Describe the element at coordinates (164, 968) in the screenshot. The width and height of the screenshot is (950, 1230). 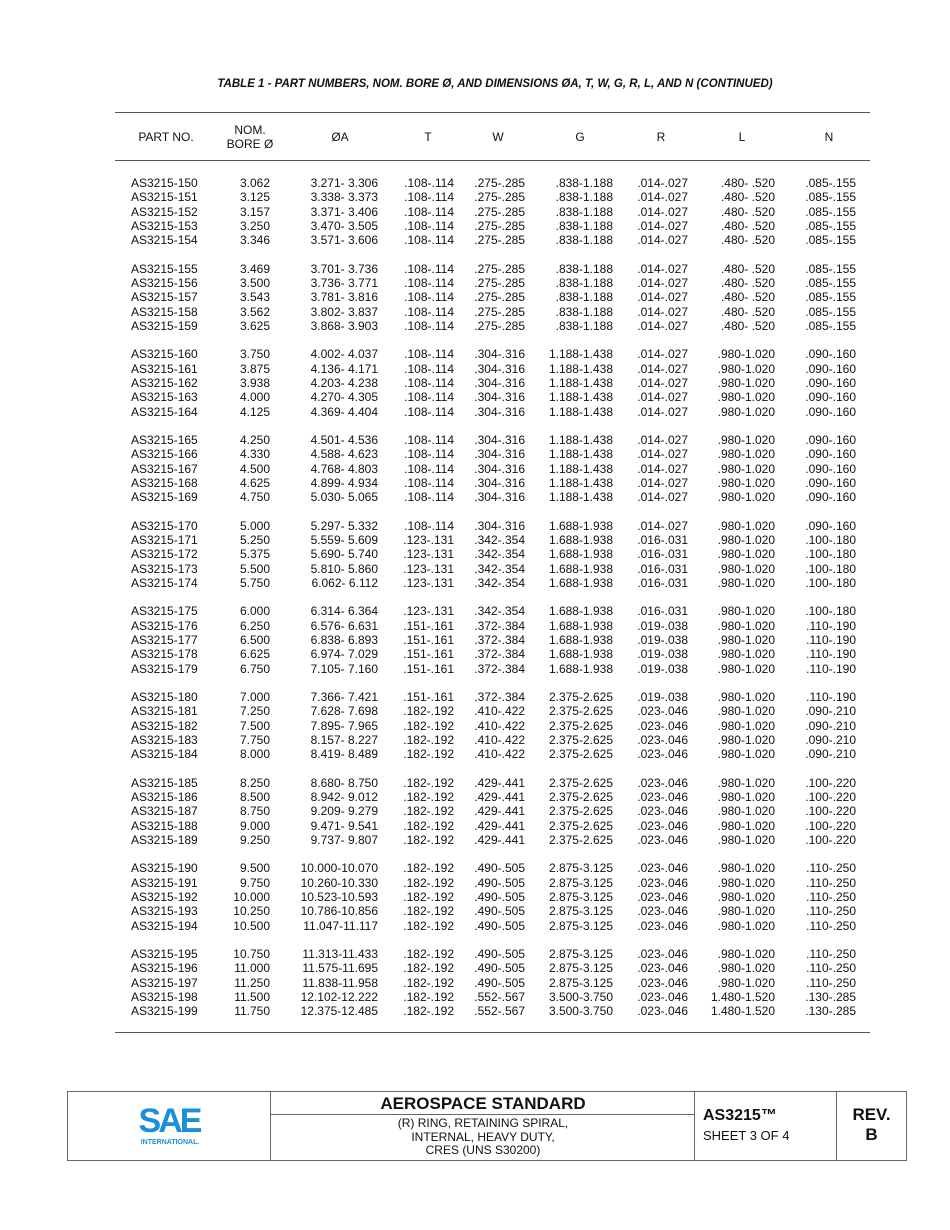
I see `cell-part-no: AS3215-196` at that location.